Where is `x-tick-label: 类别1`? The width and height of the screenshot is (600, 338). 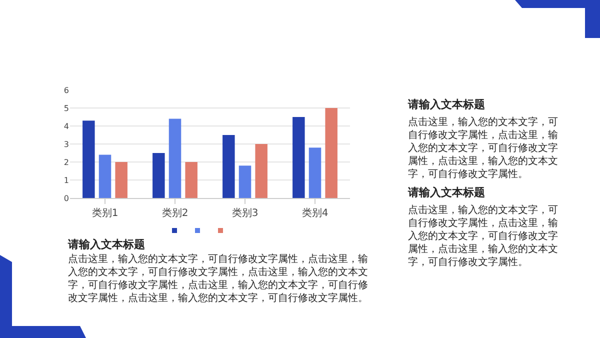
x-tick-label: 类别1 is located at coordinates (105, 213).